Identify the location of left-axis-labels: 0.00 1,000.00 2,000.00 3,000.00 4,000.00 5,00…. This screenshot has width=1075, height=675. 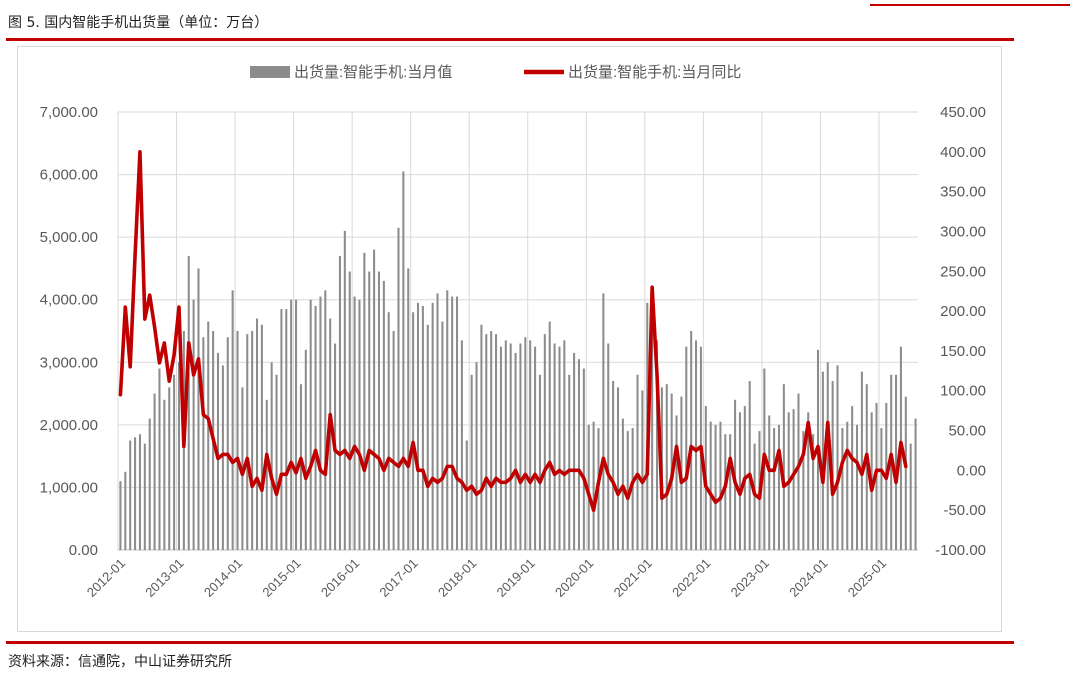
(69, 331).